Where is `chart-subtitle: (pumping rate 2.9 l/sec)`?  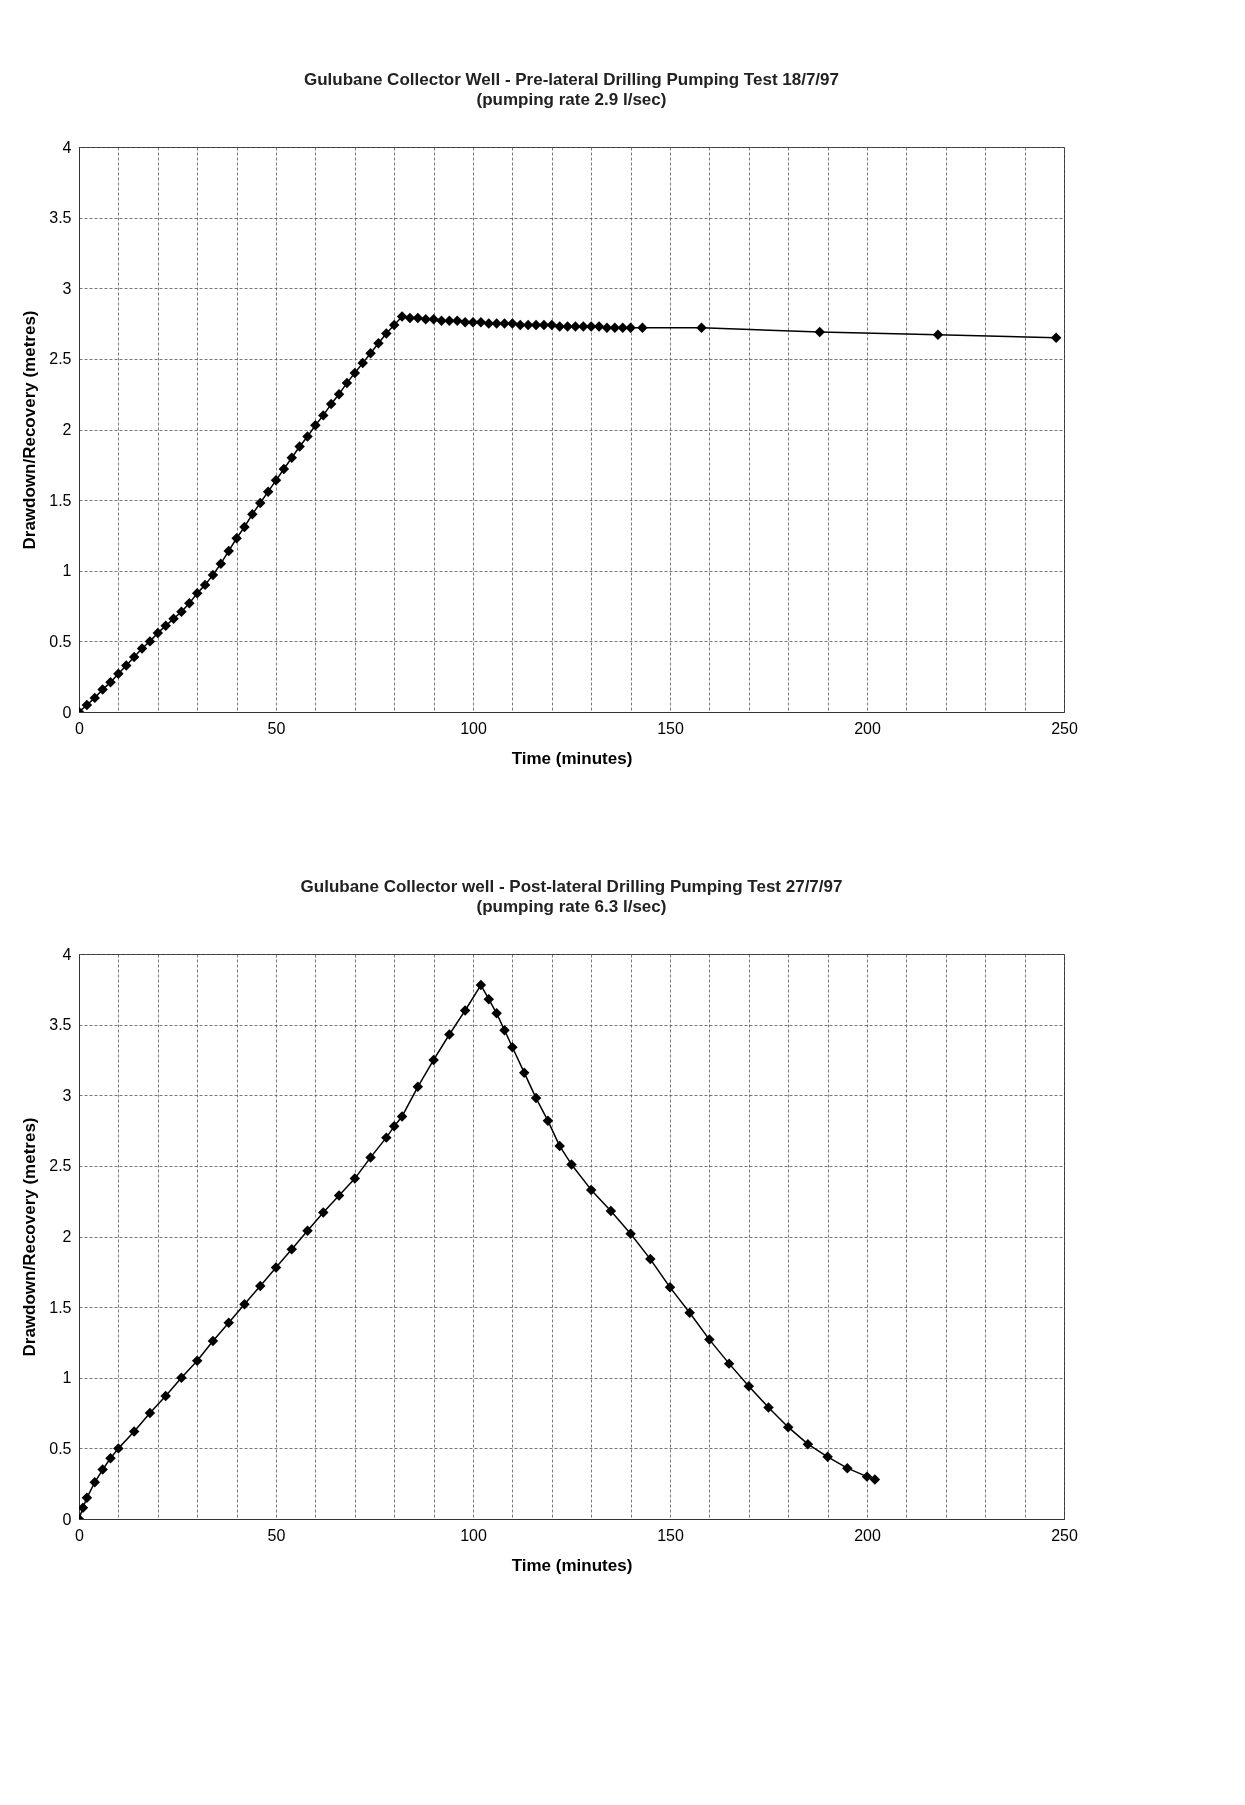 chart-subtitle: (pumping rate 2.9 l/sec) is located at coordinates (571, 99).